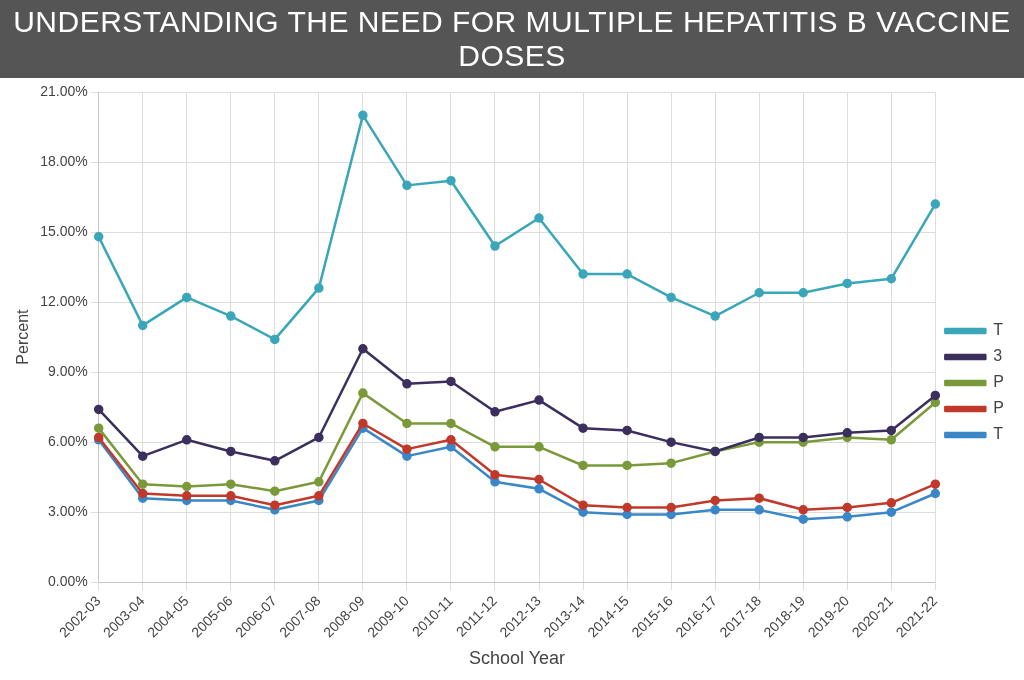 The image size is (1024, 680). Describe the element at coordinates (64, 300) in the screenshot. I see `y-tick-label: 12.00%` at that location.